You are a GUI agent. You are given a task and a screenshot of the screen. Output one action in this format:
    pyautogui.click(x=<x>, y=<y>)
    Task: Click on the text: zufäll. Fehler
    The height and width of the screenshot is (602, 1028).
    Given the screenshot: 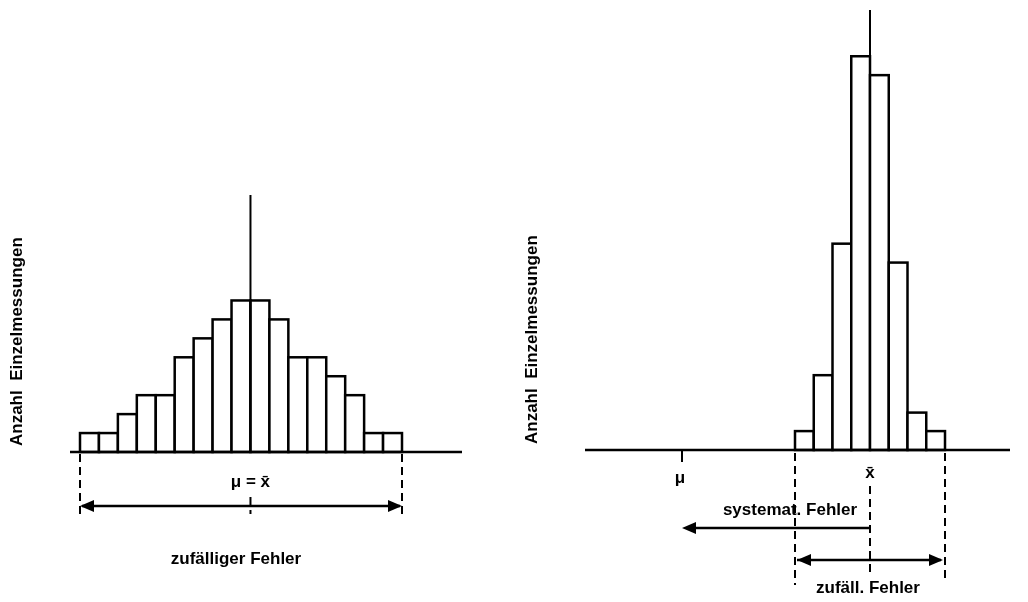 What is the action you would take?
    pyautogui.click(x=868, y=587)
    